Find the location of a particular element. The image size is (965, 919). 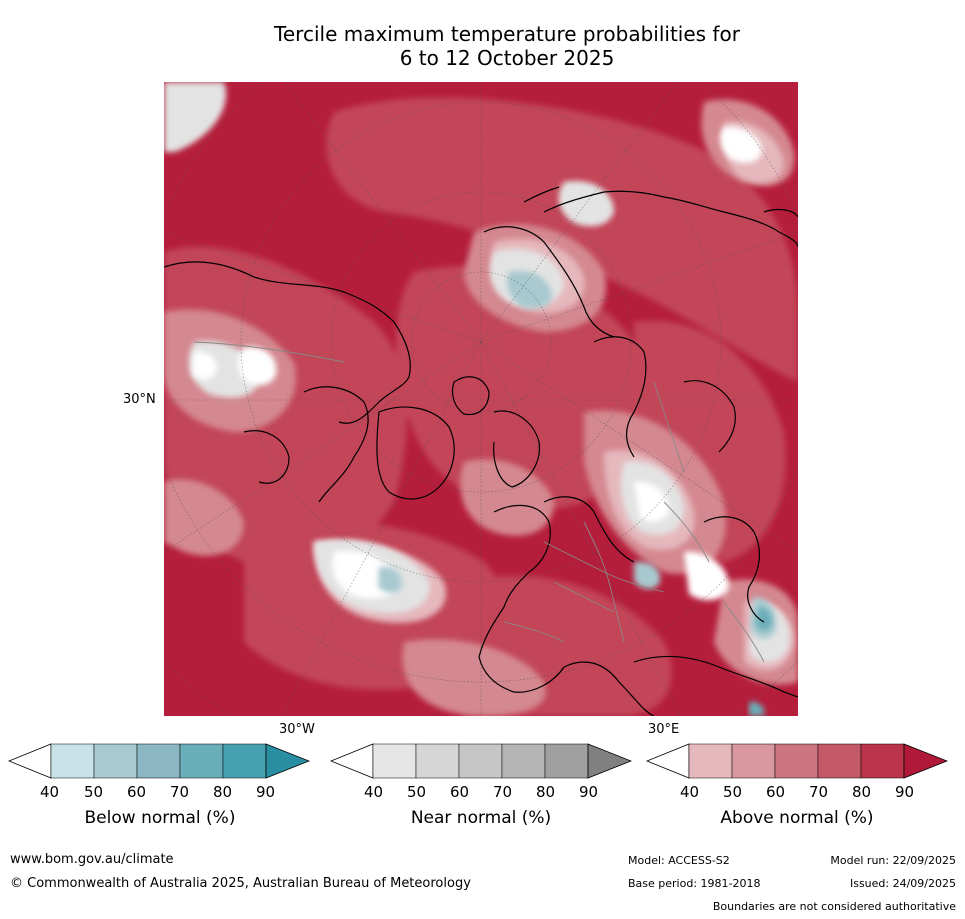

colorbar-below-normal is located at coordinates (159, 761).